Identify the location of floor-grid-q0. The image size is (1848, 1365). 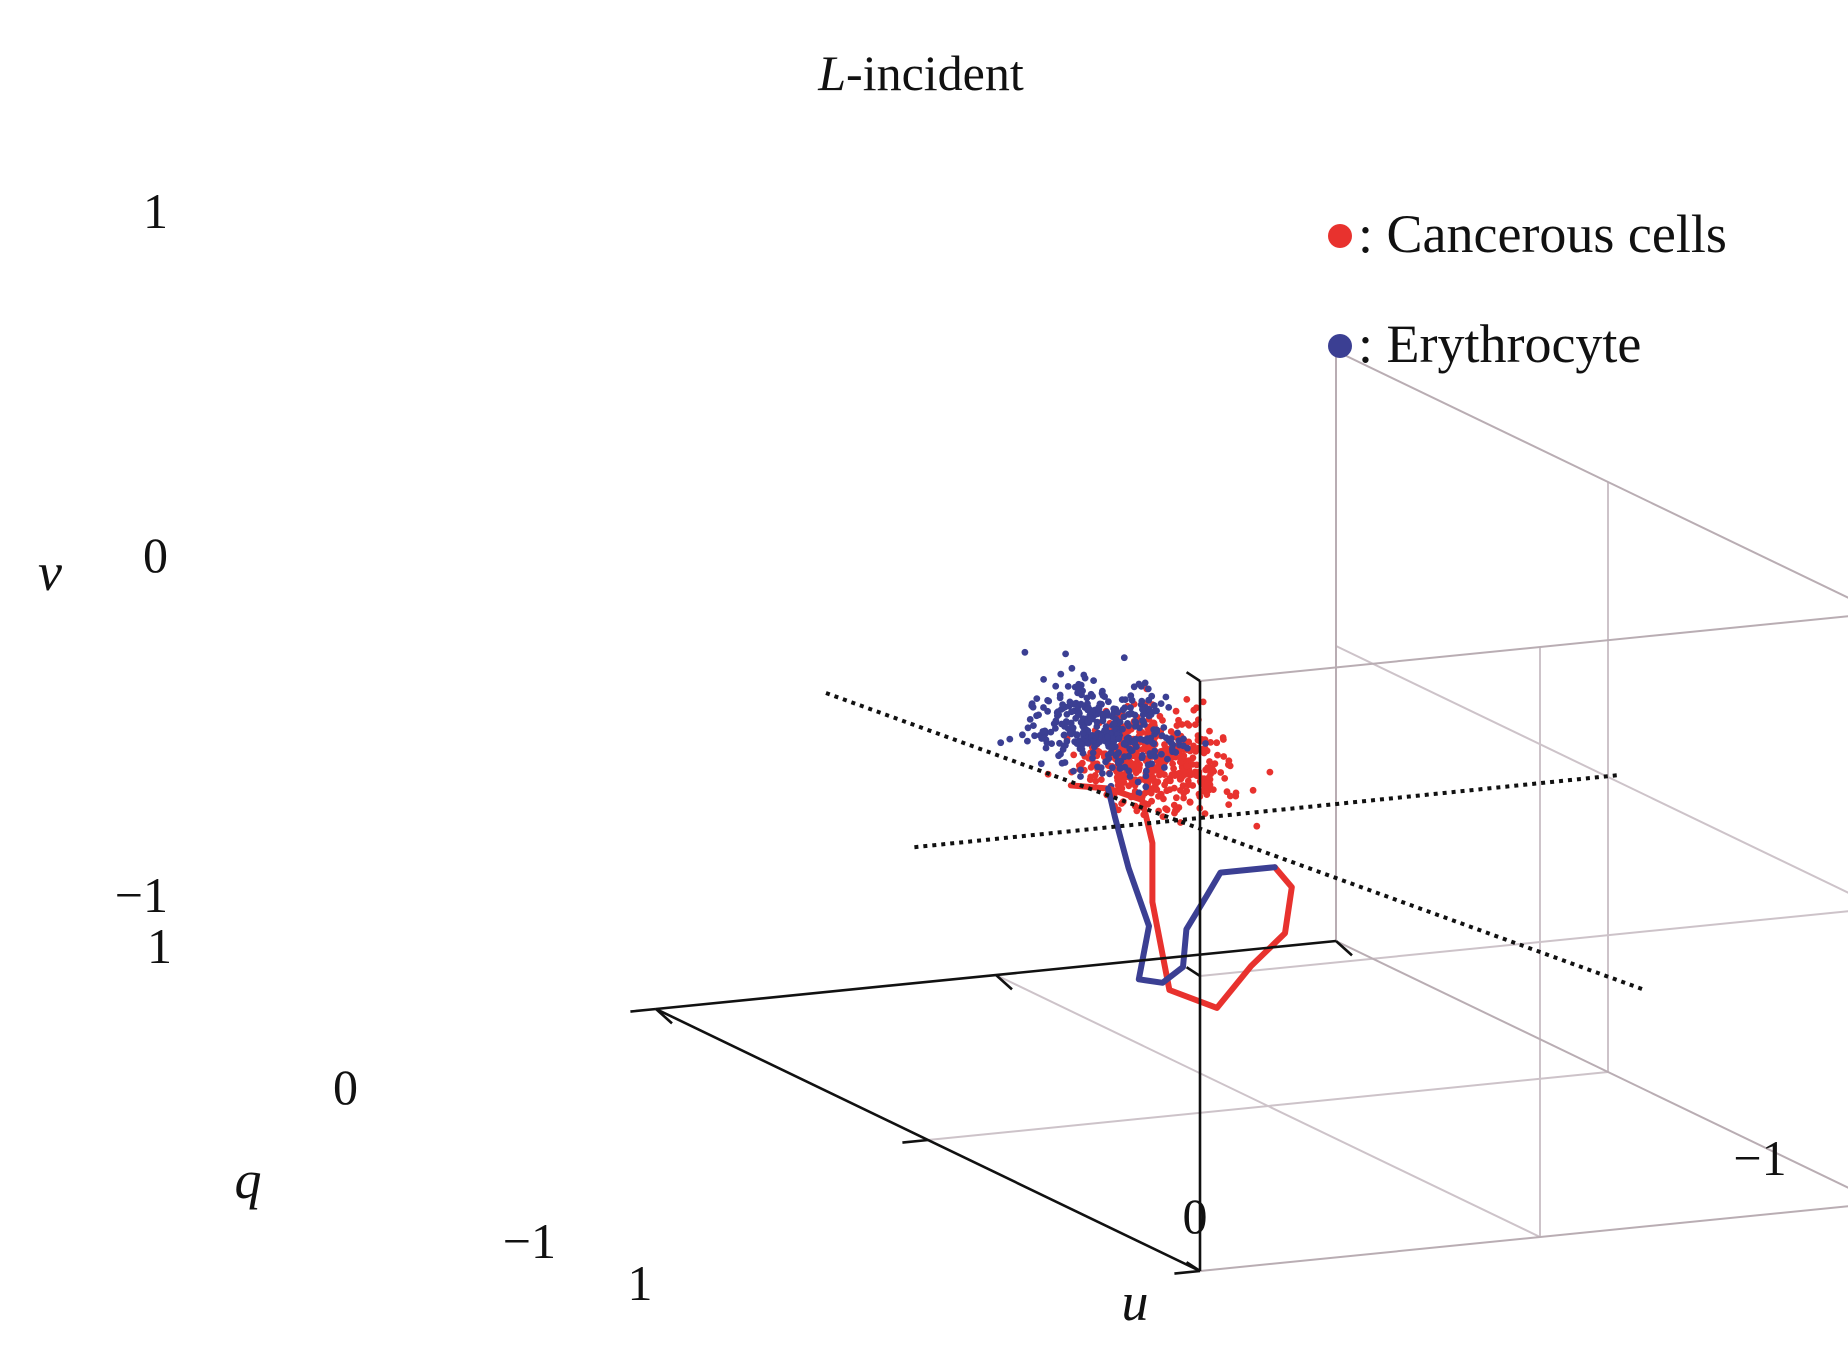
(1268, 1106).